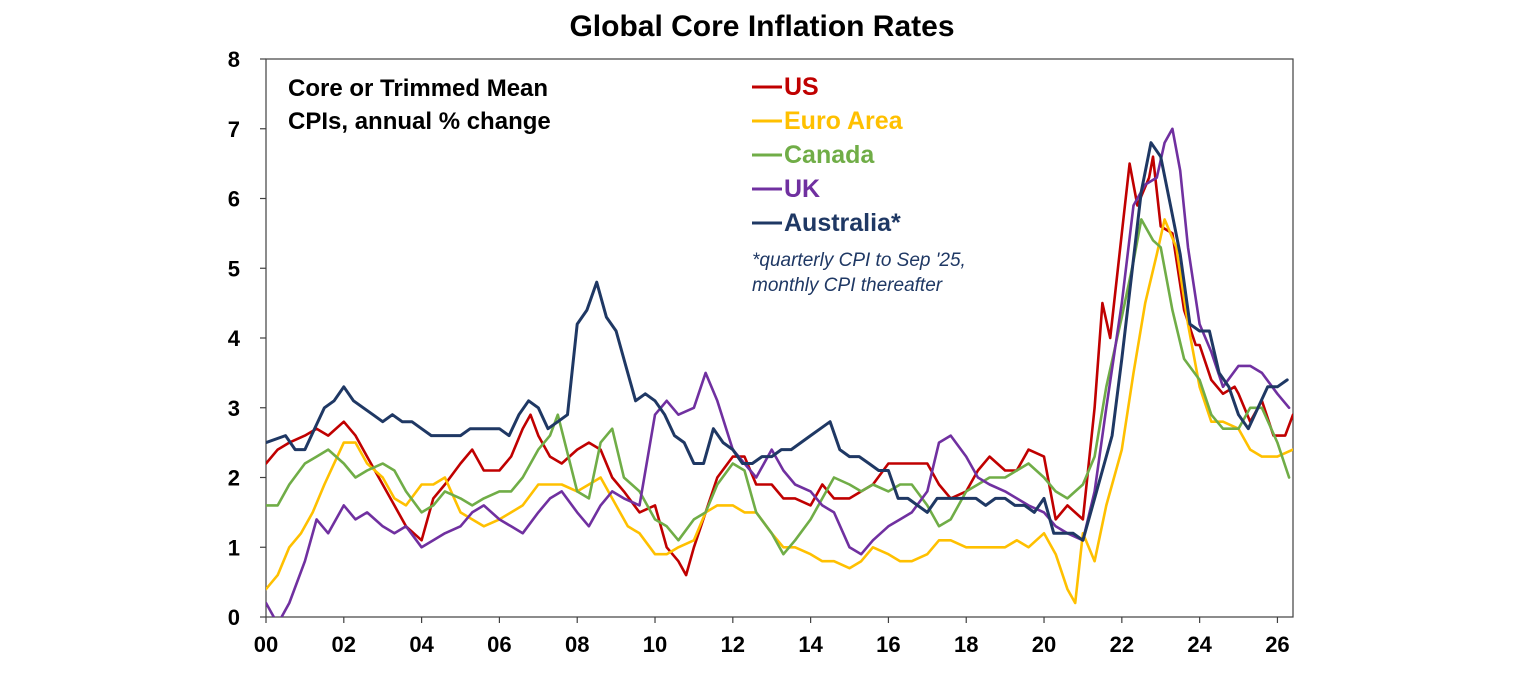 The image size is (1536, 680). I want to click on x-tick-label: 20, so click(1044, 644).